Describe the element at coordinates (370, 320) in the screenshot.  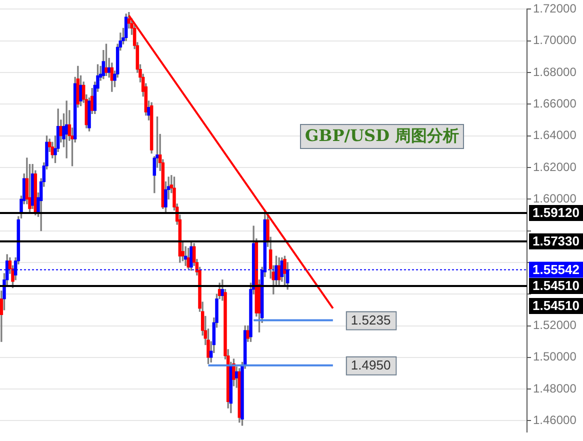
I see `series-label: 1.5235` at that location.